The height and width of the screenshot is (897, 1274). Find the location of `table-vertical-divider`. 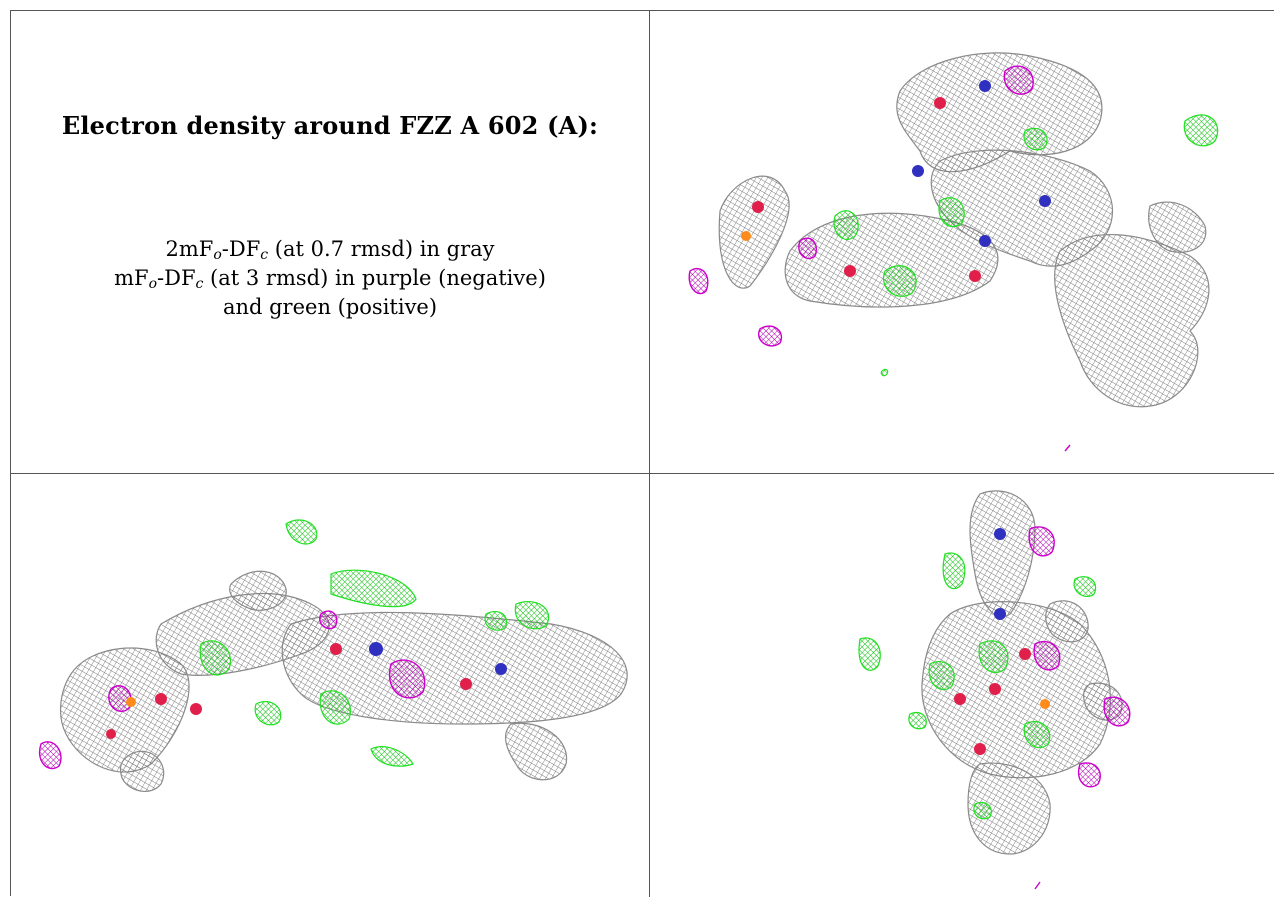

table-vertical-divider is located at coordinates (649, 454).